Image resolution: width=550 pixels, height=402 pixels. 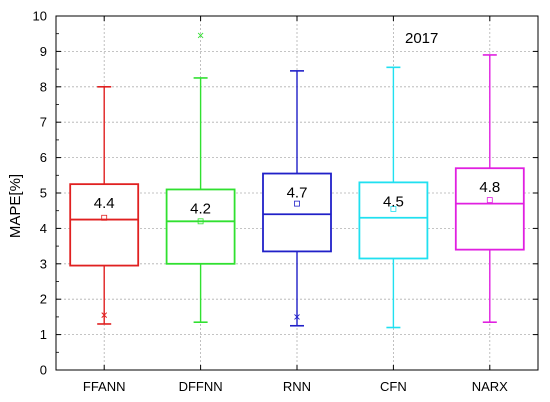 What do you see at coordinates (43, 334) in the screenshot?
I see `y-tick-label: 1` at bounding box center [43, 334].